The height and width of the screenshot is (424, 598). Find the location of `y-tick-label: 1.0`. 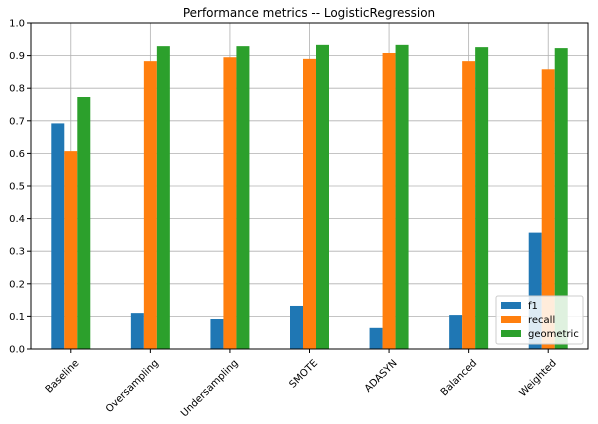

y-tick-label: 1.0 is located at coordinates (17, 24).